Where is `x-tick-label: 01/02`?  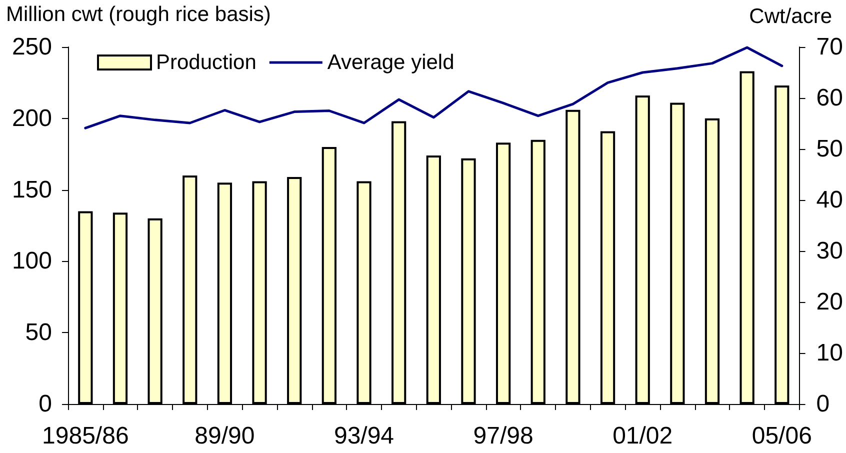
x-tick-label: 01/02 is located at coordinates (642, 436).